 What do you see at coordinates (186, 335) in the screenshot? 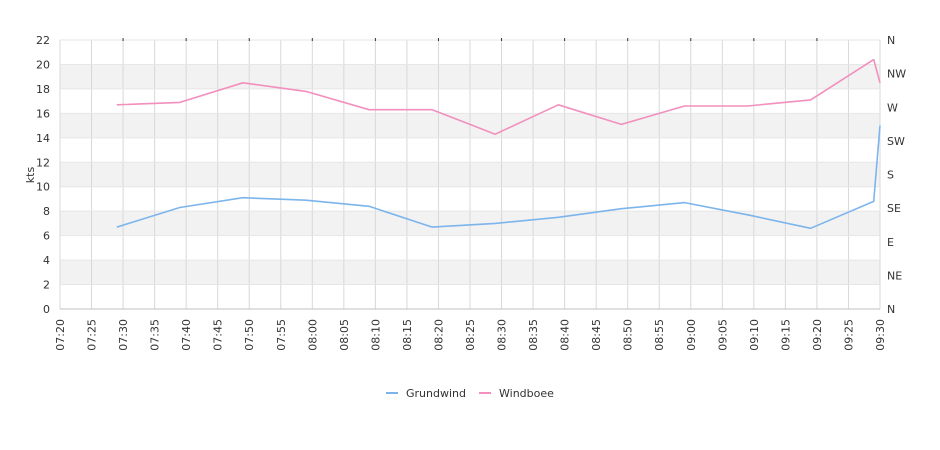
I see `x-tick-label: 07:40` at bounding box center [186, 335].